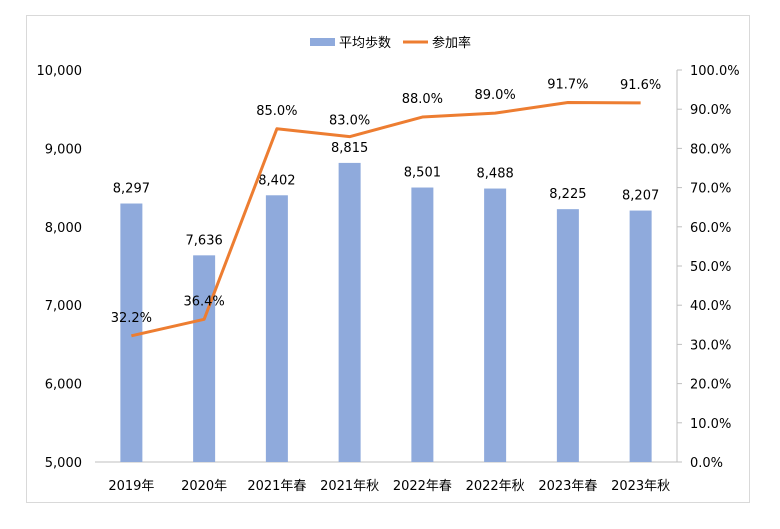 The image size is (780, 529). I want to click on line-data-label: 36.4%, so click(203, 301).